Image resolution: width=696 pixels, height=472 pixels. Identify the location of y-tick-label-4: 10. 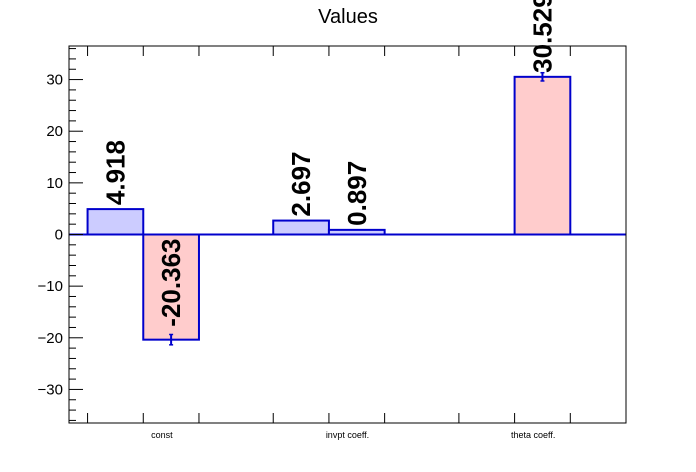
(54, 183).